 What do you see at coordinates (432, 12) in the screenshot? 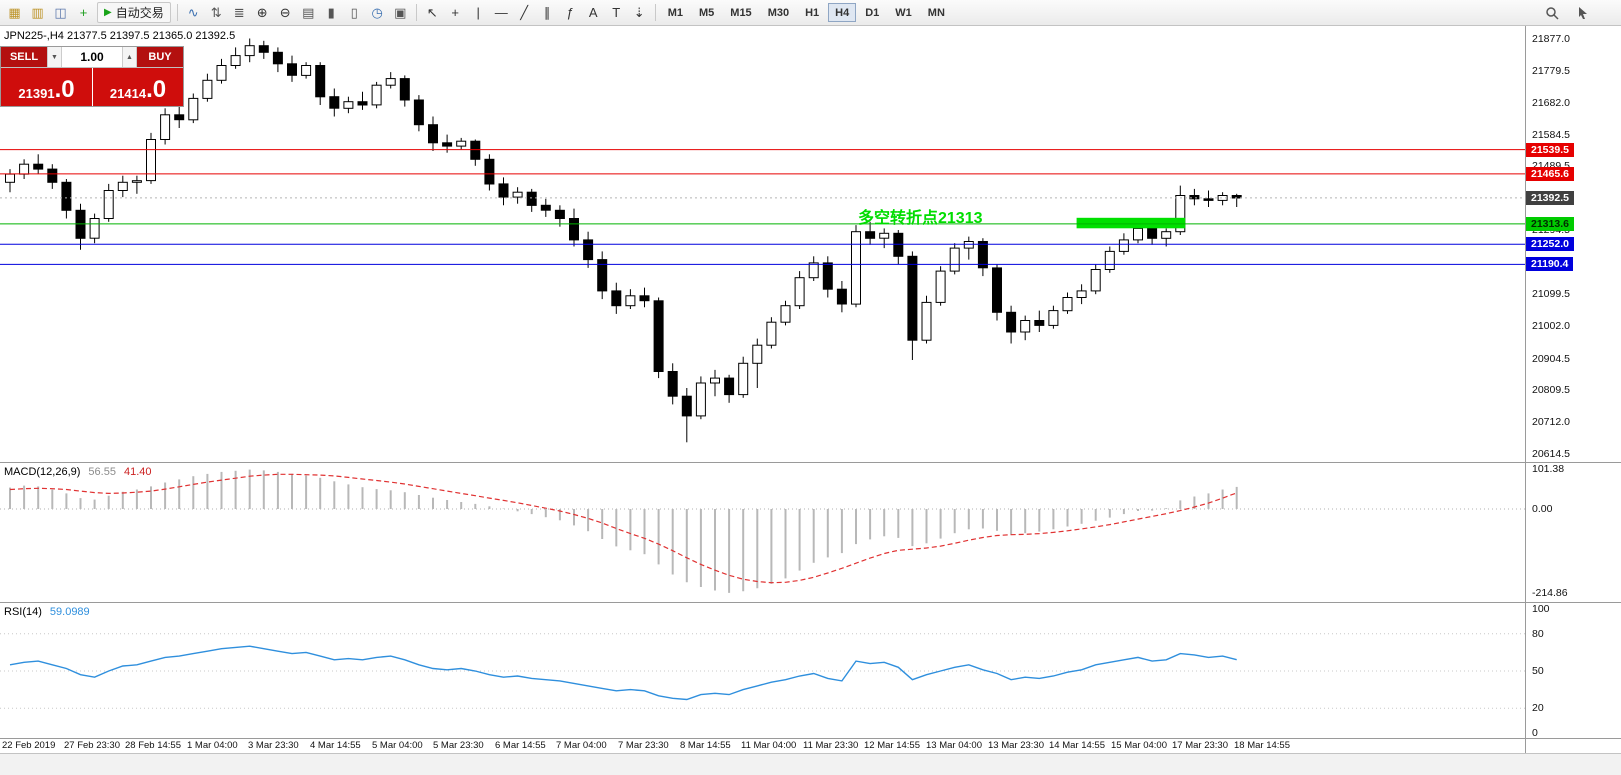
I see `cursor-icon: ↖` at bounding box center [432, 12].